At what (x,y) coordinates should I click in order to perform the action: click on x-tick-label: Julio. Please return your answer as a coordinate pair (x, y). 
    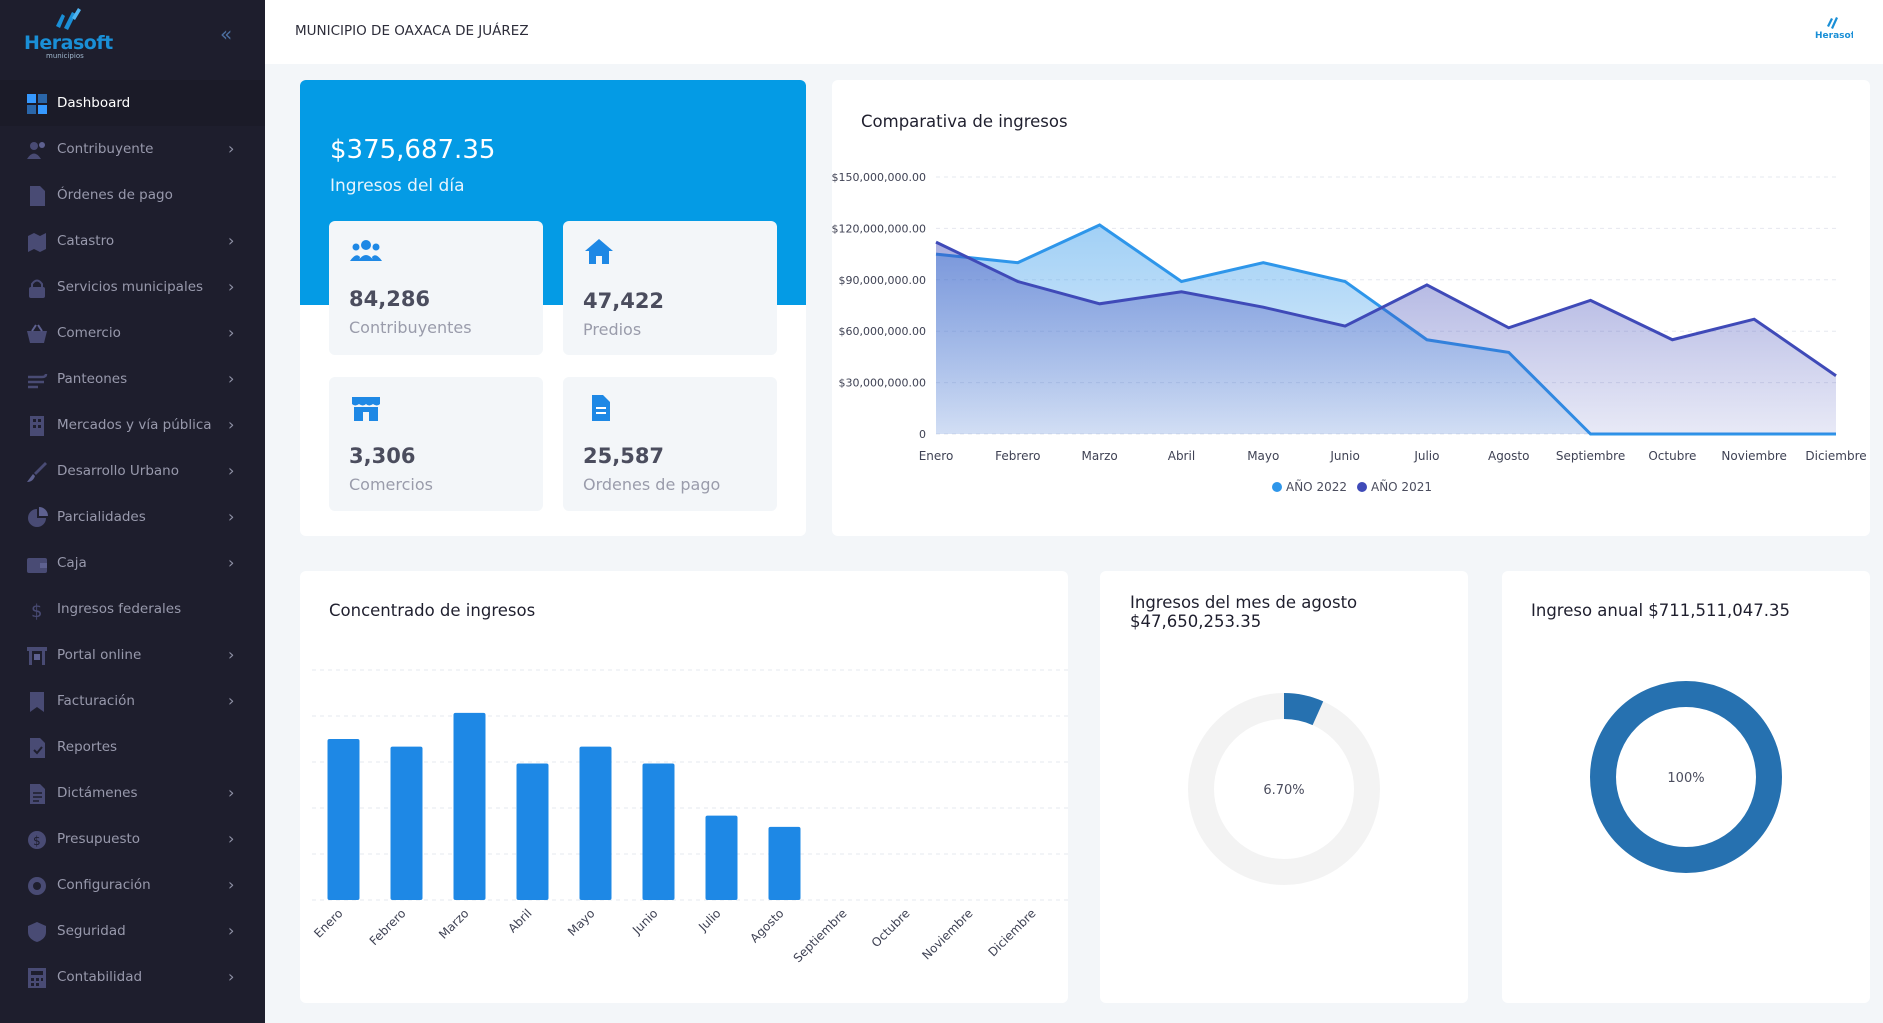
    Looking at the image, I should click on (709, 920).